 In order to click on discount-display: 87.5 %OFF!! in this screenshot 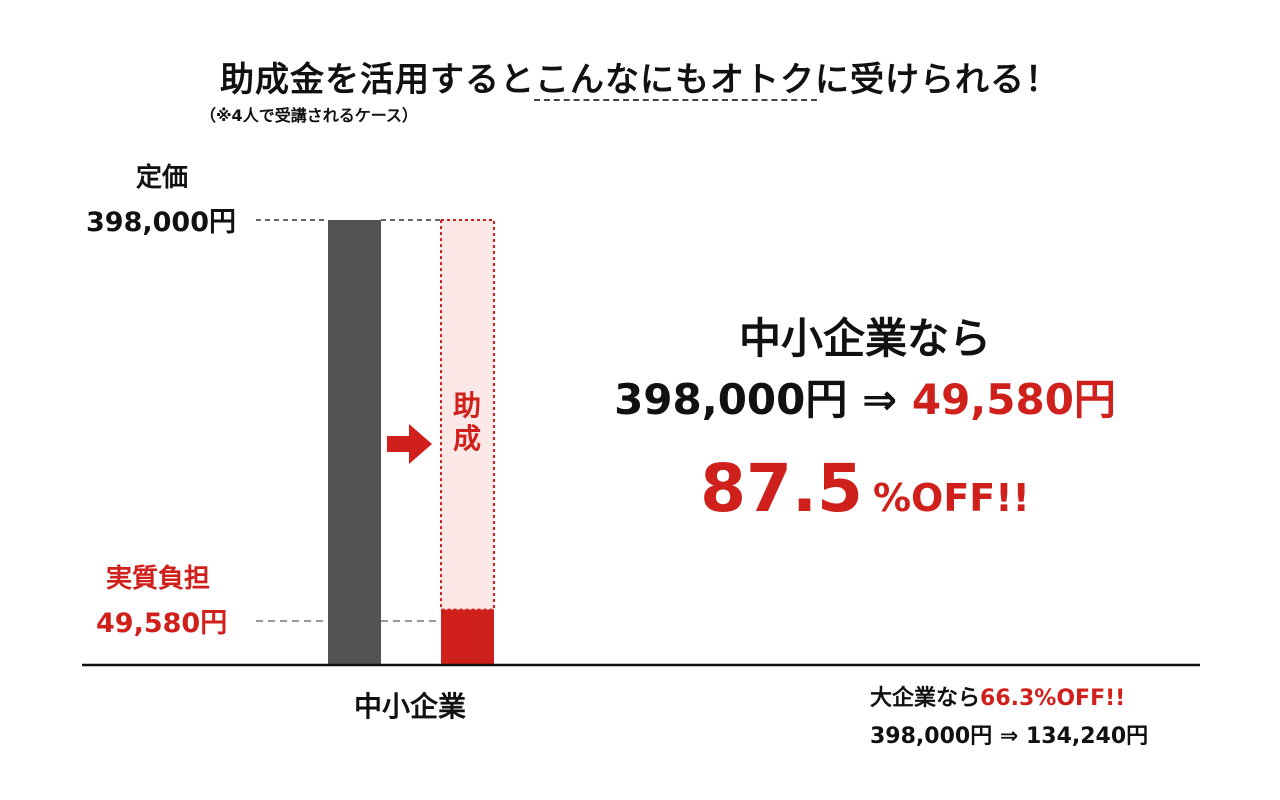, I will do `click(865, 488)`.